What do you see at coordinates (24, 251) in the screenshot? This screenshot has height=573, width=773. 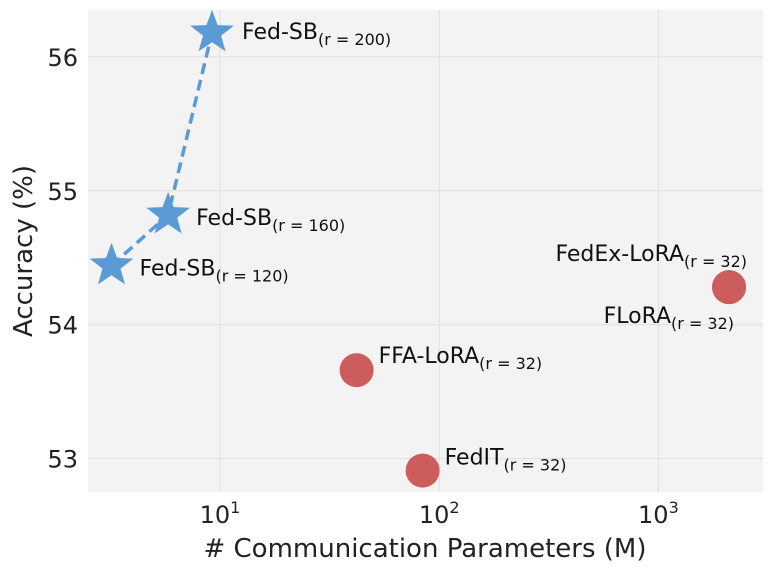 I see `y-axis-title: Accuracy (%)` at bounding box center [24, 251].